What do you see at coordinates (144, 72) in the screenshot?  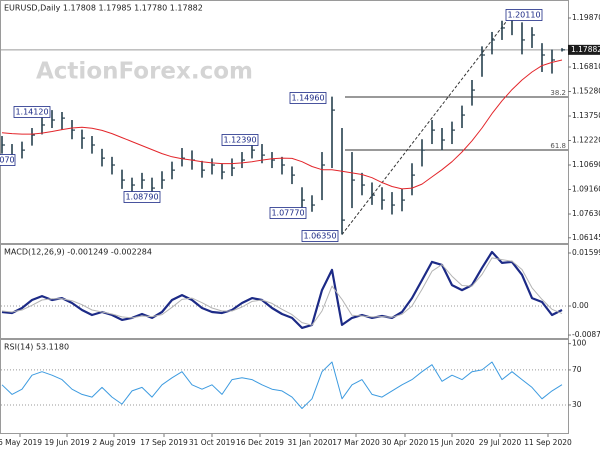 I see `watermark: ActionForex.com` at bounding box center [144, 72].